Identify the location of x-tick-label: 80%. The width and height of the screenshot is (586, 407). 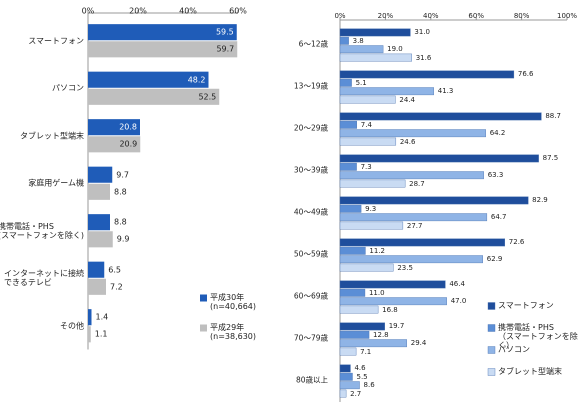
(521, 15).